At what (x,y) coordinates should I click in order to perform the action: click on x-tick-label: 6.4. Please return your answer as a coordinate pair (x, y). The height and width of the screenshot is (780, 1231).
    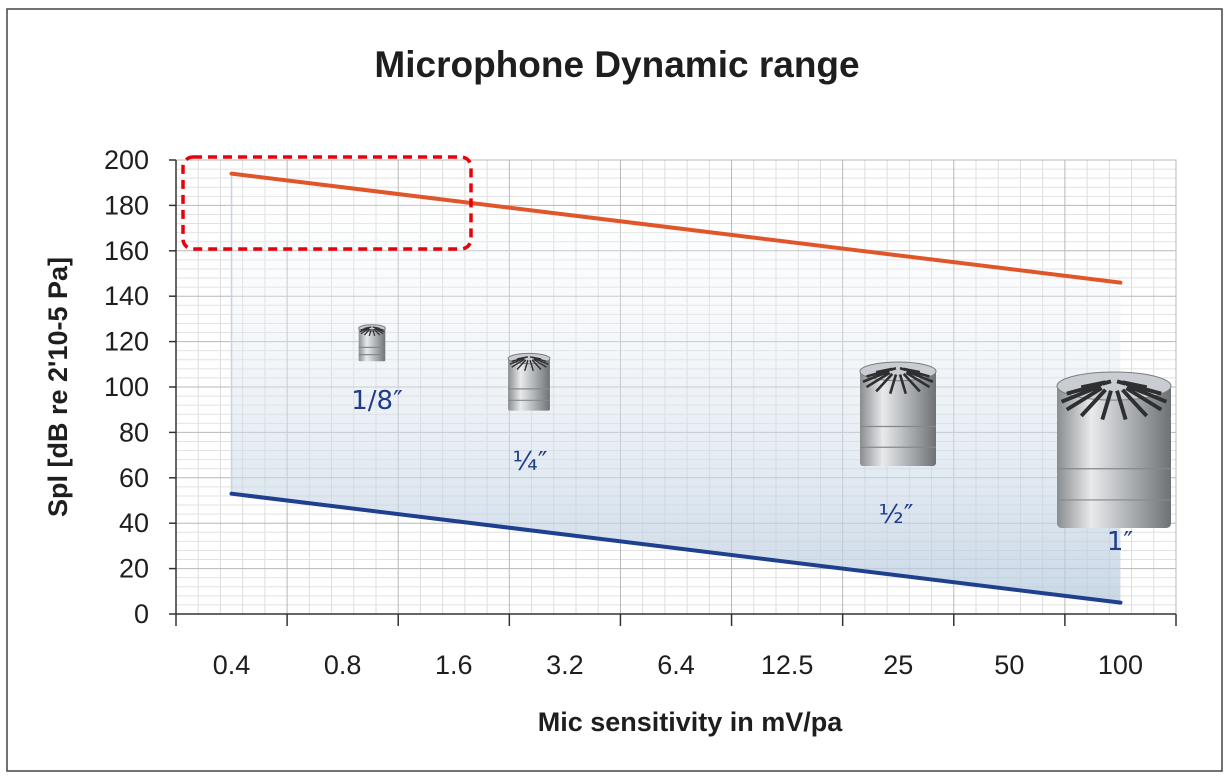
    Looking at the image, I should click on (676, 665).